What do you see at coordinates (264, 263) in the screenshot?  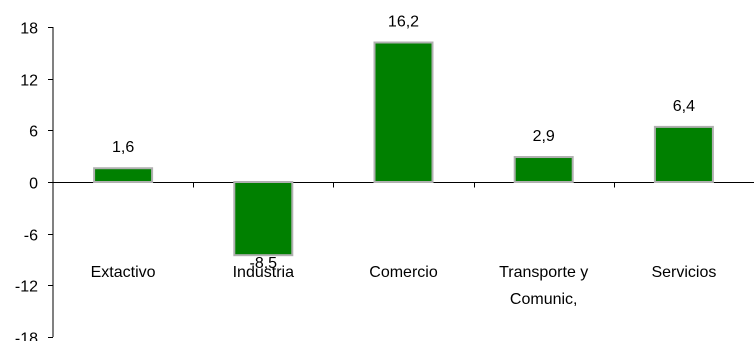 I see `data-label: -8,5` at bounding box center [264, 263].